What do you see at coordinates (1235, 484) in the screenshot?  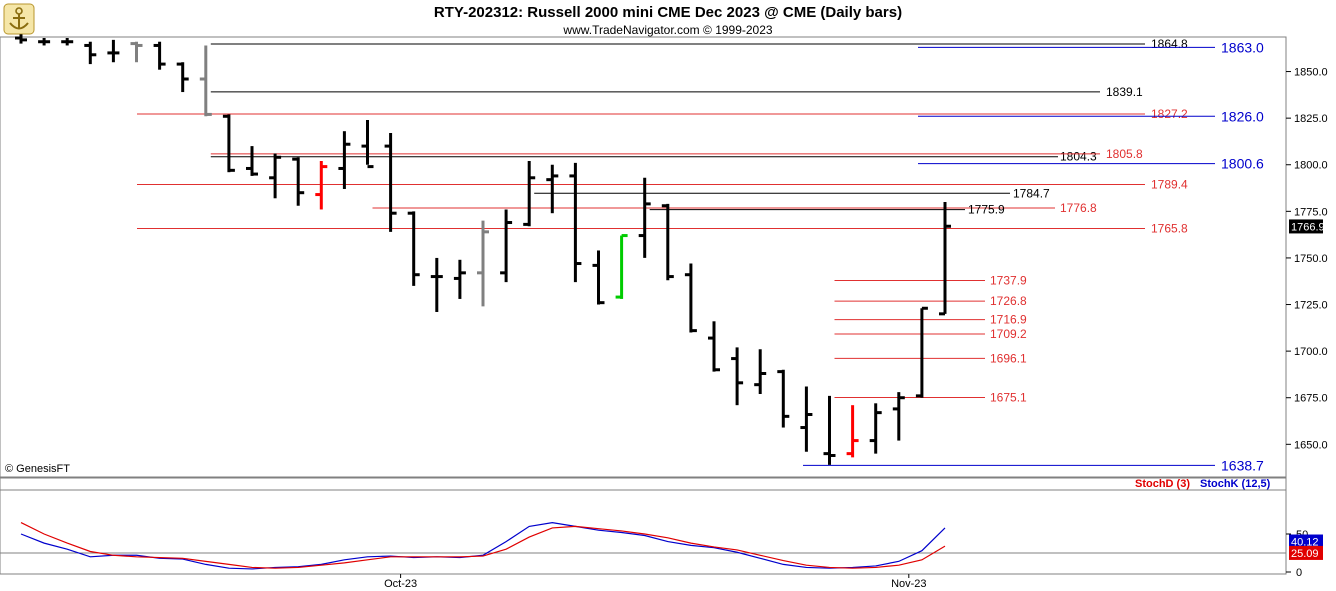 I see `stoch-legend-item: StochK (12,5)` at bounding box center [1235, 484].